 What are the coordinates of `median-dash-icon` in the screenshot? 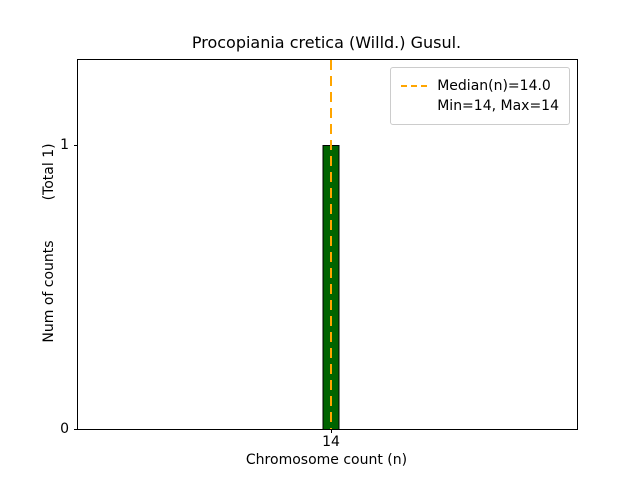 It's located at (415, 86).